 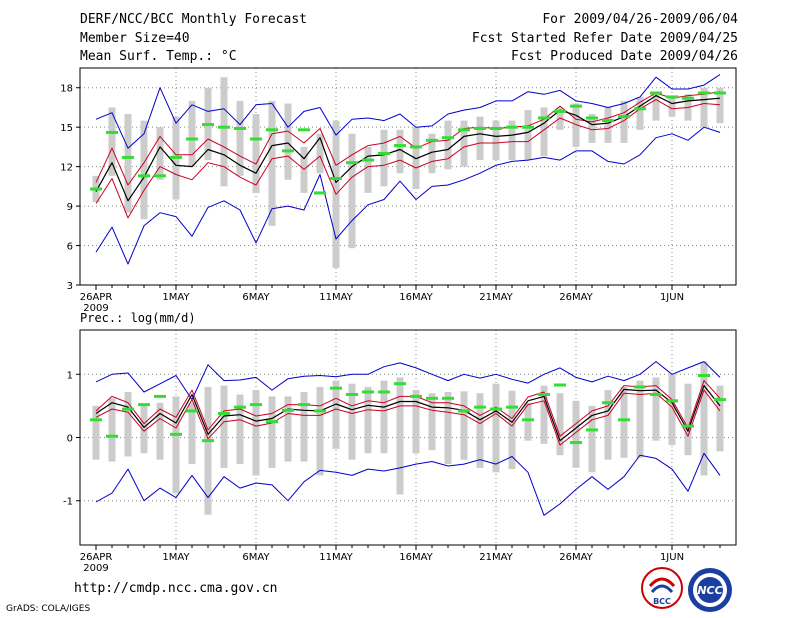 I want to click on x-tick-label: 26APR, so click(x=96, y=557).